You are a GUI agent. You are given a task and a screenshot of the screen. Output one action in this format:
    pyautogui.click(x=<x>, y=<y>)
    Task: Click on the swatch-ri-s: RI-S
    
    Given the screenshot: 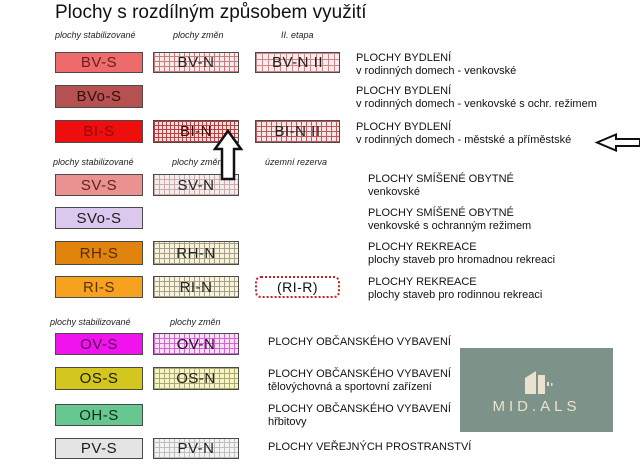 What is the action you would take?
    pyautogui.click(x=99, y=287)
    